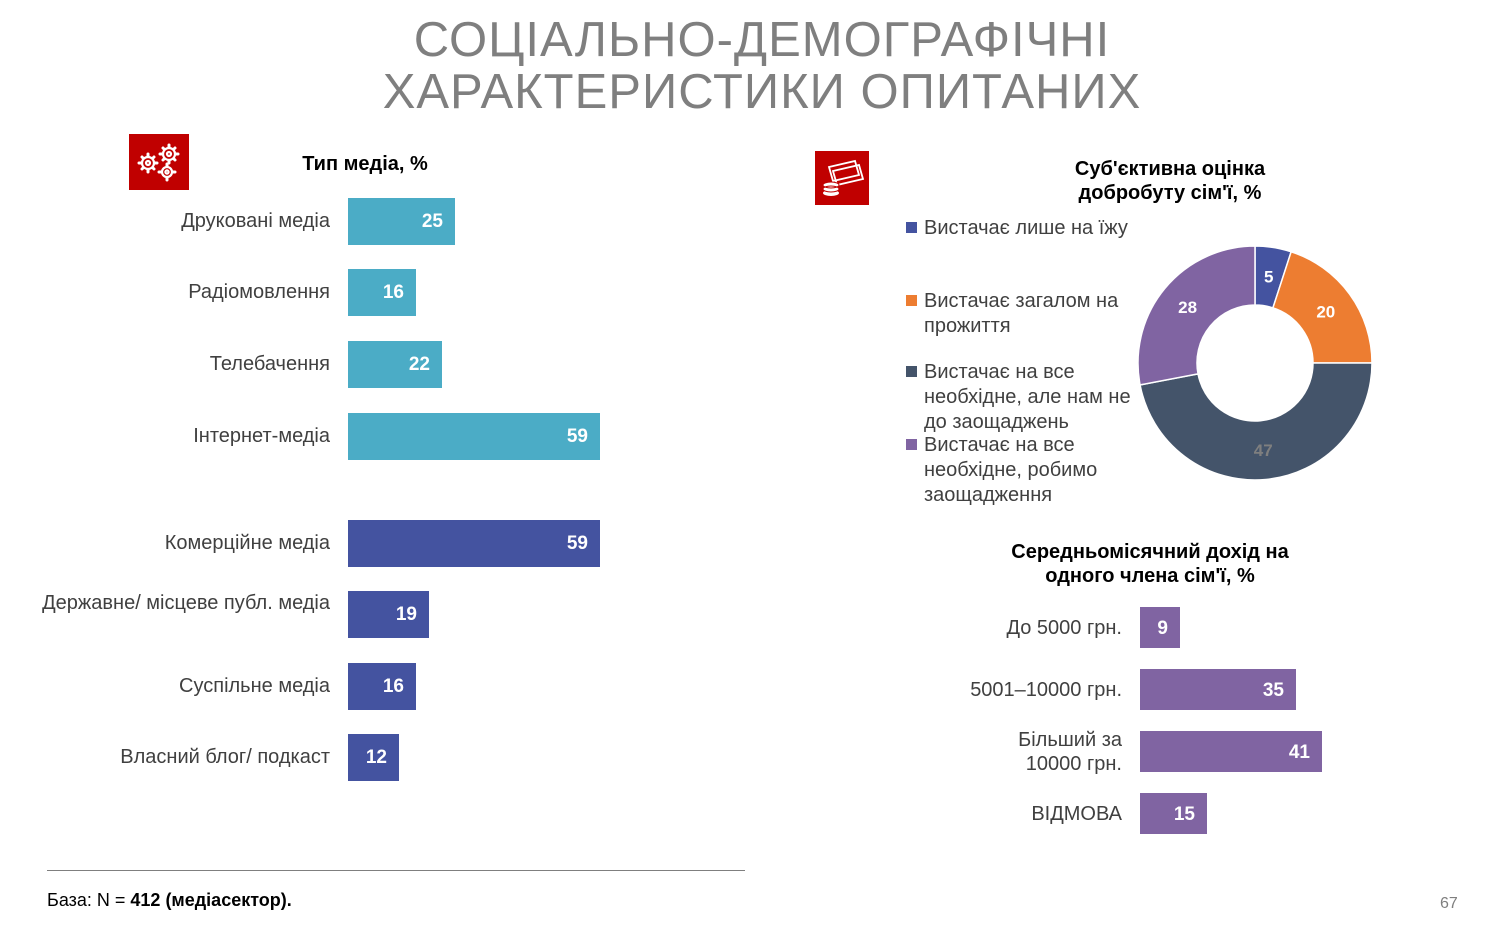 The width and height of the screenshot is (1500, 938). Describe the element at coordinates (1070, 752) in the screenshot. I see `category-label: Більший за 10000 грн.` at that location.